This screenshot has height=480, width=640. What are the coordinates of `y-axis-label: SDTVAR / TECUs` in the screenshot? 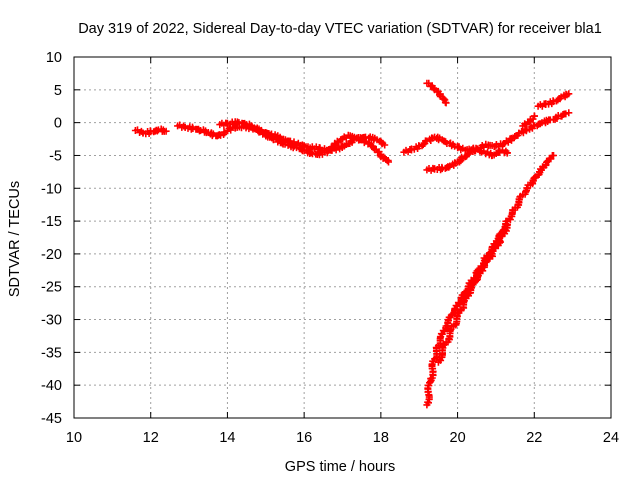 It's located at (15, 239).